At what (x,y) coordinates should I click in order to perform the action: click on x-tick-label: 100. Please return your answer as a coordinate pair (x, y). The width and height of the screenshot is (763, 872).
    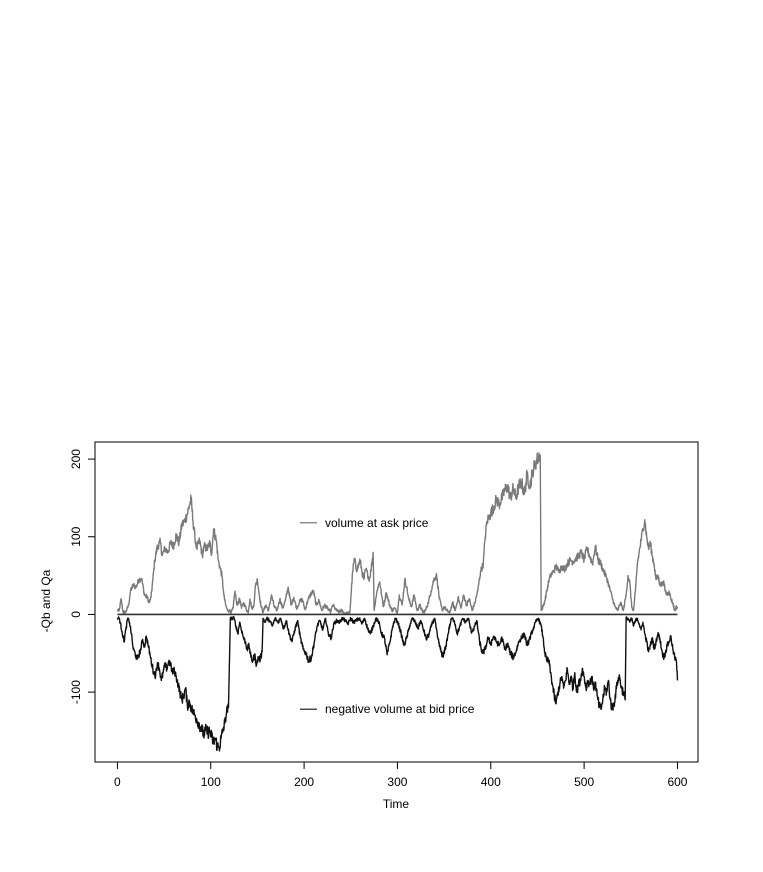
    Looking at the image, I should click on (211, 782).